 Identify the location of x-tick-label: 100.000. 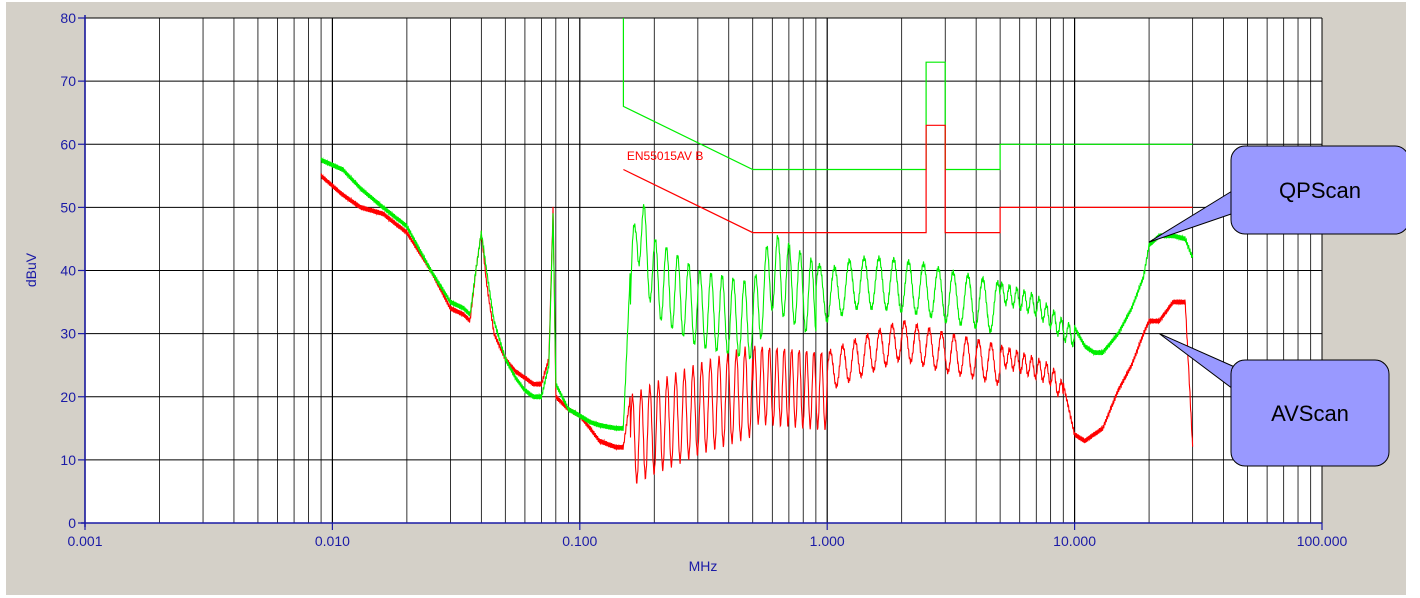
(1322, 541).